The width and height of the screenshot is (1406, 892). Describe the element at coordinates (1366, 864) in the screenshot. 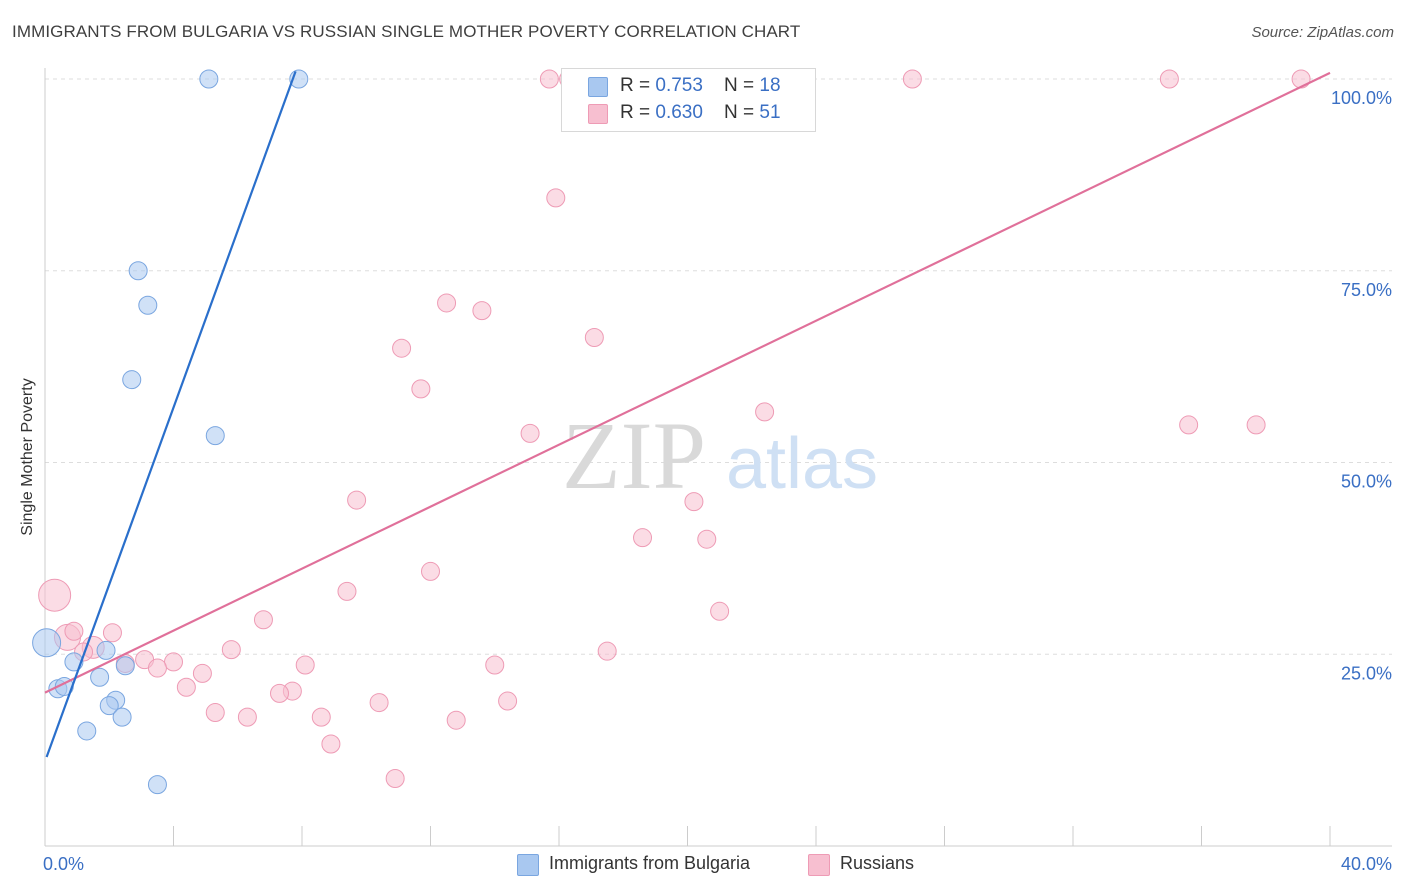

I see `x-tick-label: 40.0%` at that location.